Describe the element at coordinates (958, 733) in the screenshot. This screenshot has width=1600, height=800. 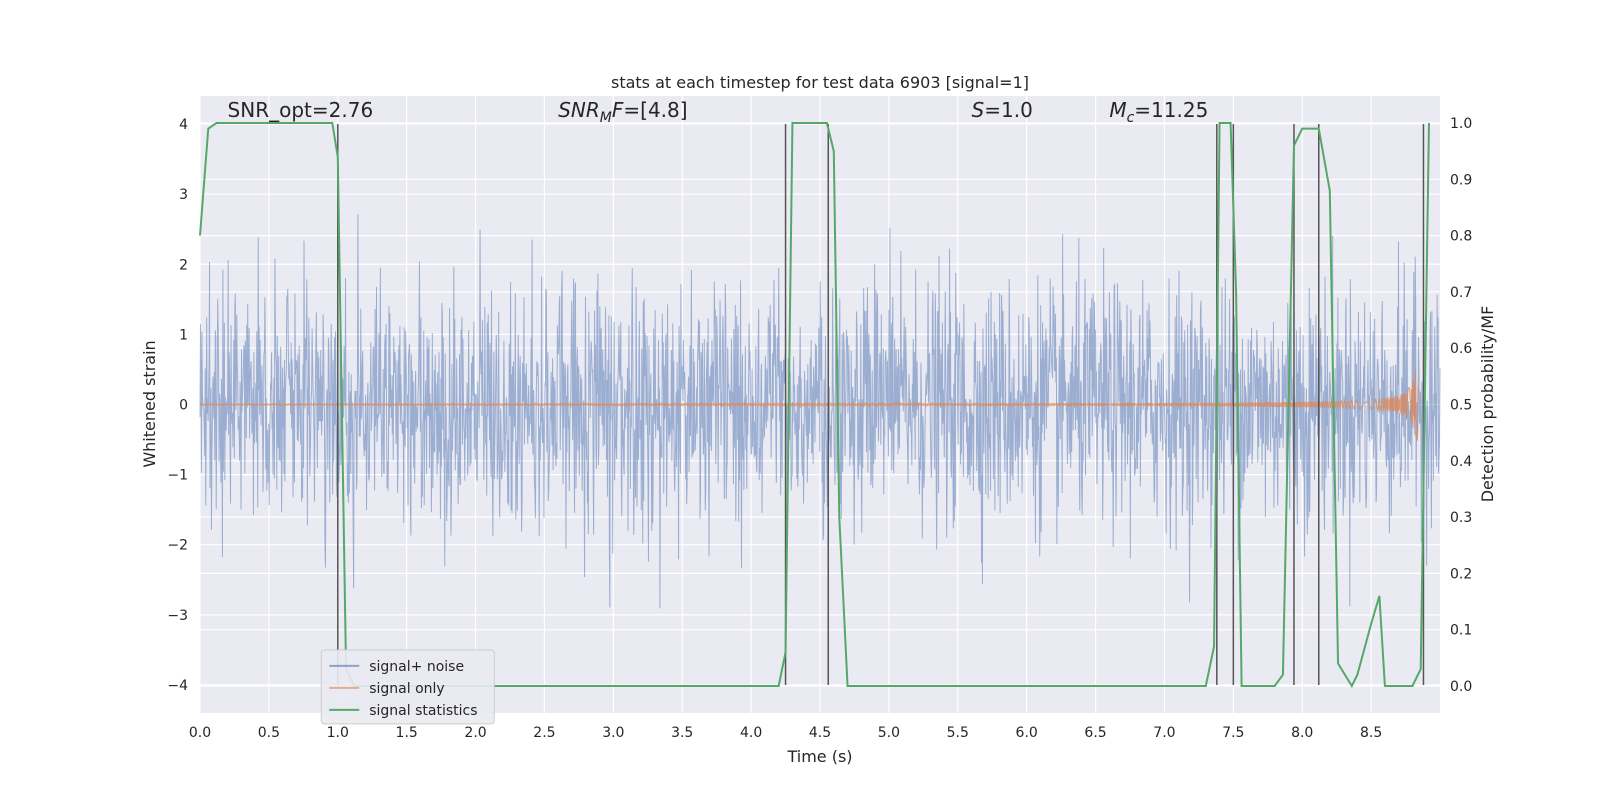
I see `x-tick-label: 5.5` at that location.